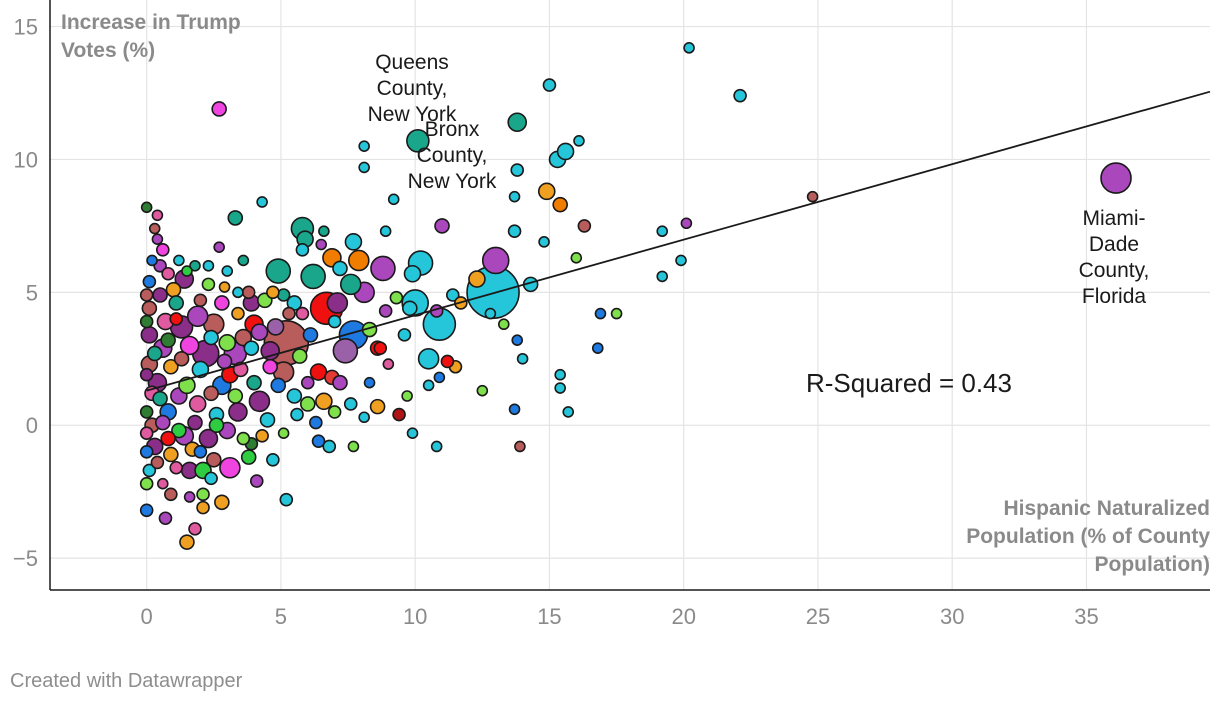 This screenshot has height=706, width=1220. What do you see at coordinates (452, 156) in the screenshot?
I see `annotation-bronx: Bronx County, New York` at bounding box center [452, 156].